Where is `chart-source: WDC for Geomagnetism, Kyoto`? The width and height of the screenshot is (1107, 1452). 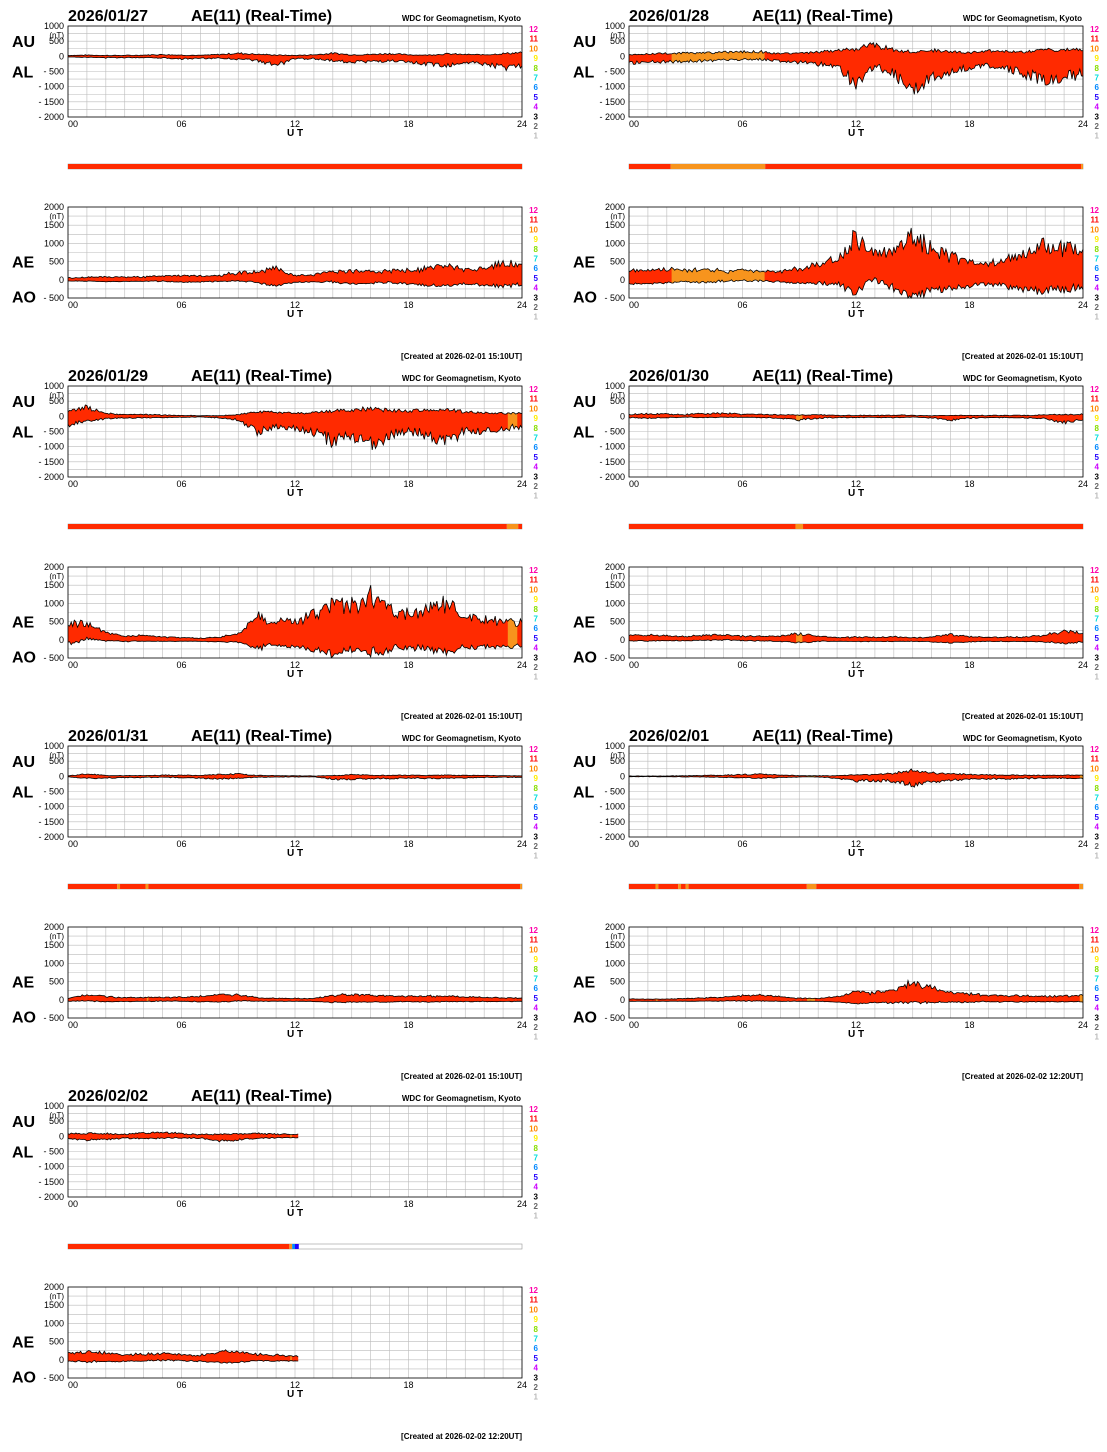 chart-source: WDC for Geomagnetism, Kyoto is located at coordinates (461, 18).